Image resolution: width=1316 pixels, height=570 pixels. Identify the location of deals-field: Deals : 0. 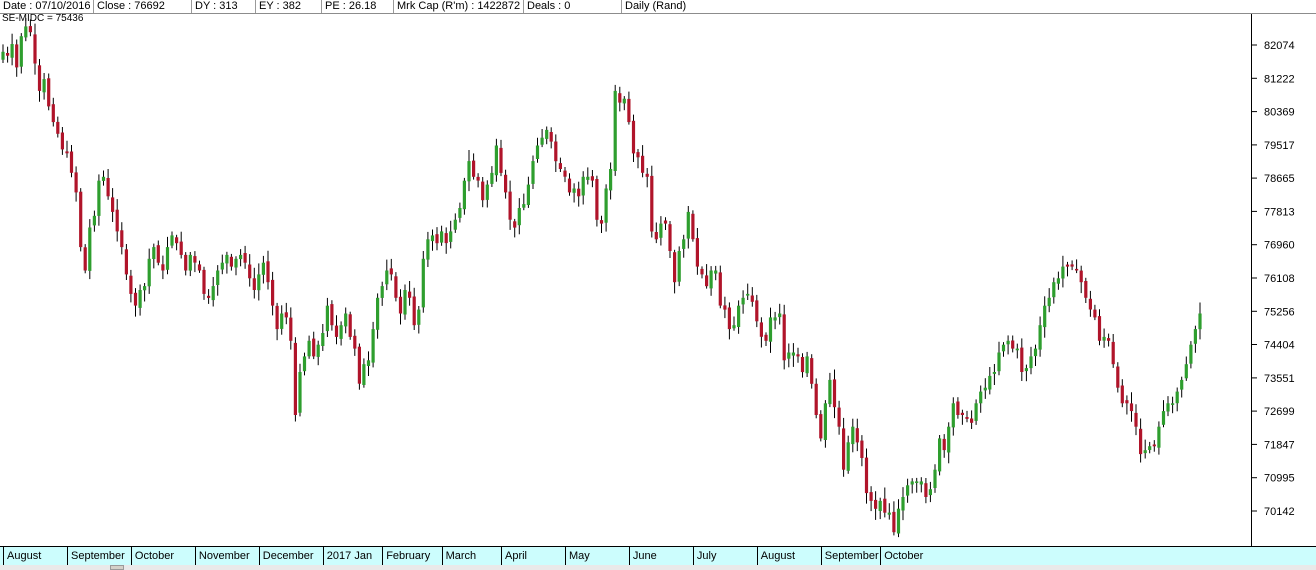
(573, 6).